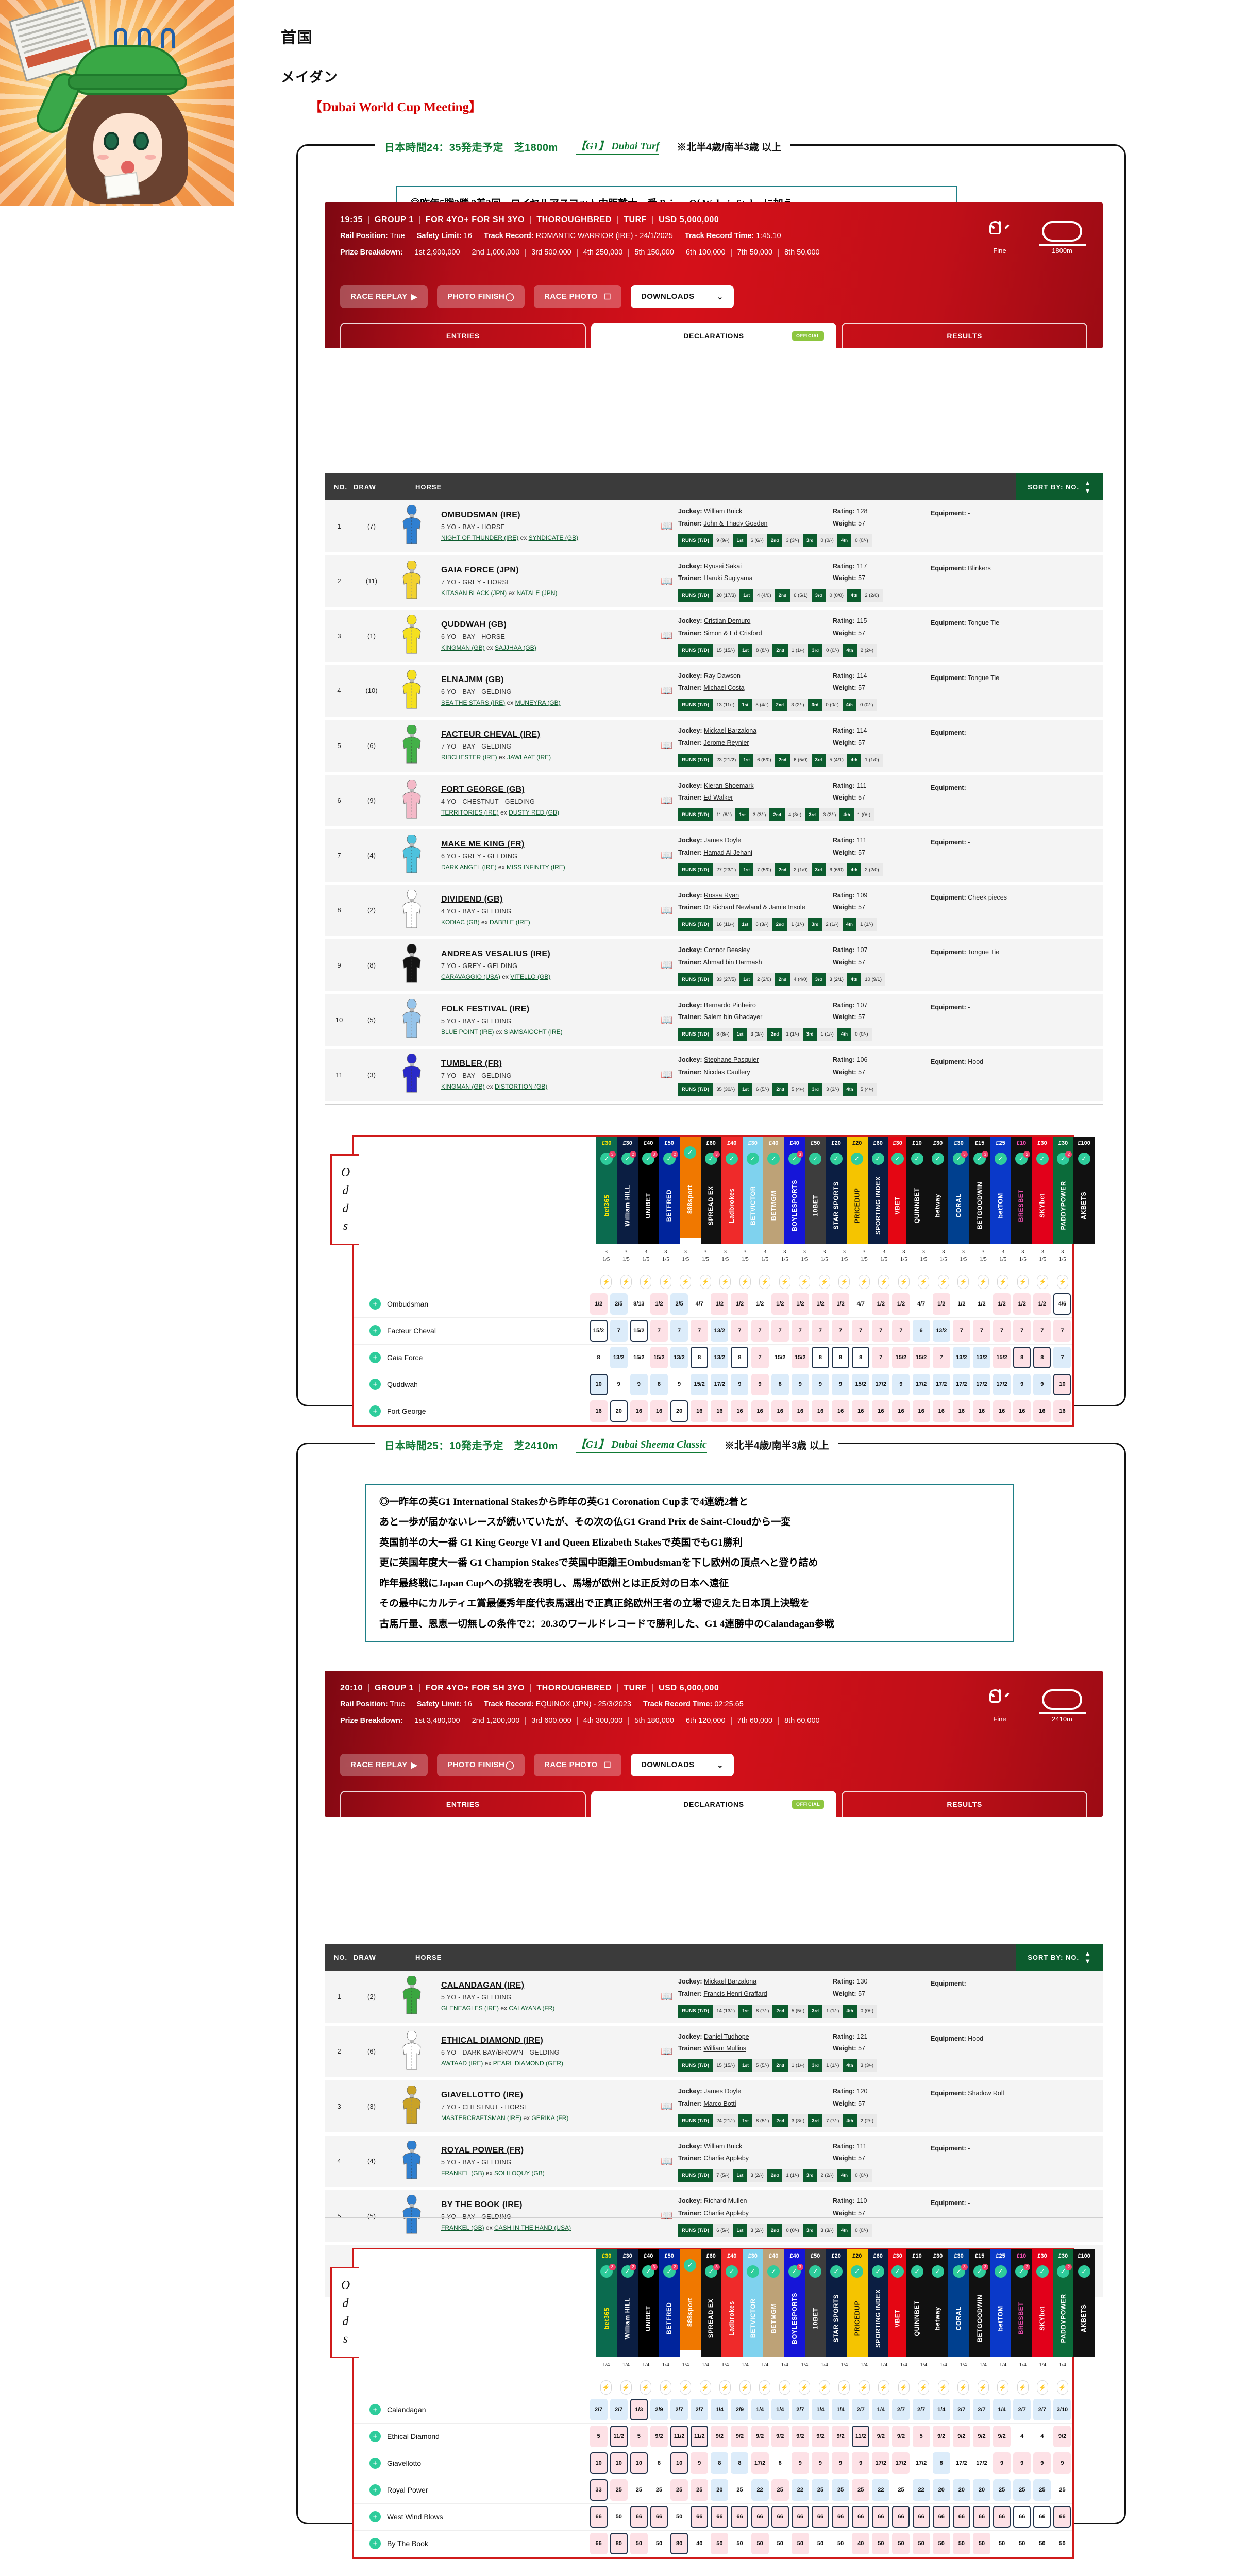 This screenshot has width=1245, height=2576. Describe the element at coordinates (710, 2303) in the screenshot. I see `bookmaker-column: £60 ✓ 3 SPREAD EX` at that location.